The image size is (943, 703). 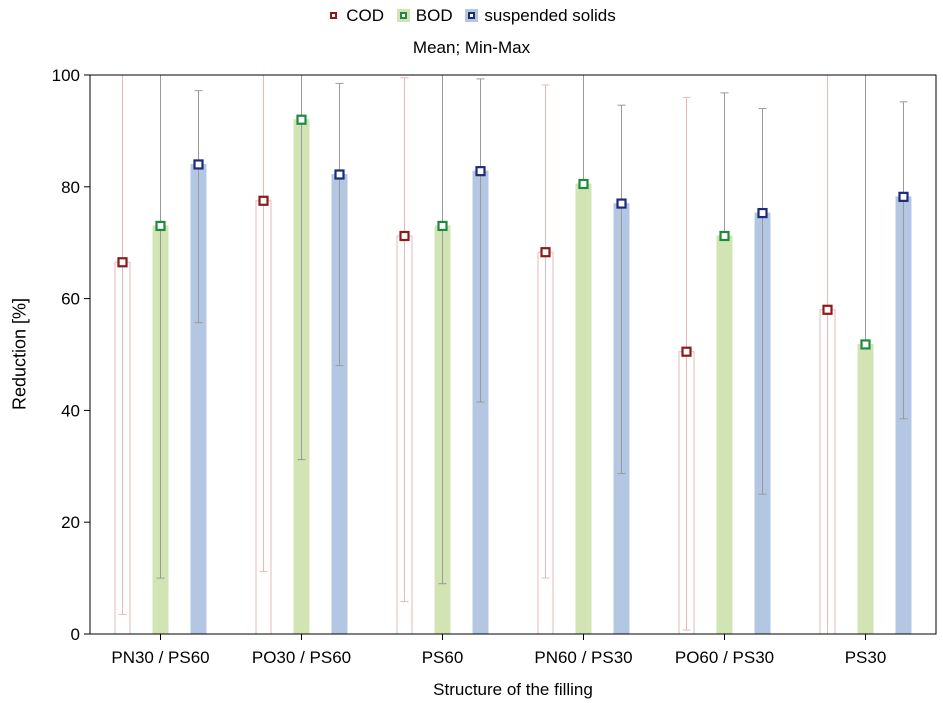 What do you see at coordinates (550, 15) in the screenshot?
I see `legend-label-suspended-solids: suspended solids` at bounding box center [550, 15].